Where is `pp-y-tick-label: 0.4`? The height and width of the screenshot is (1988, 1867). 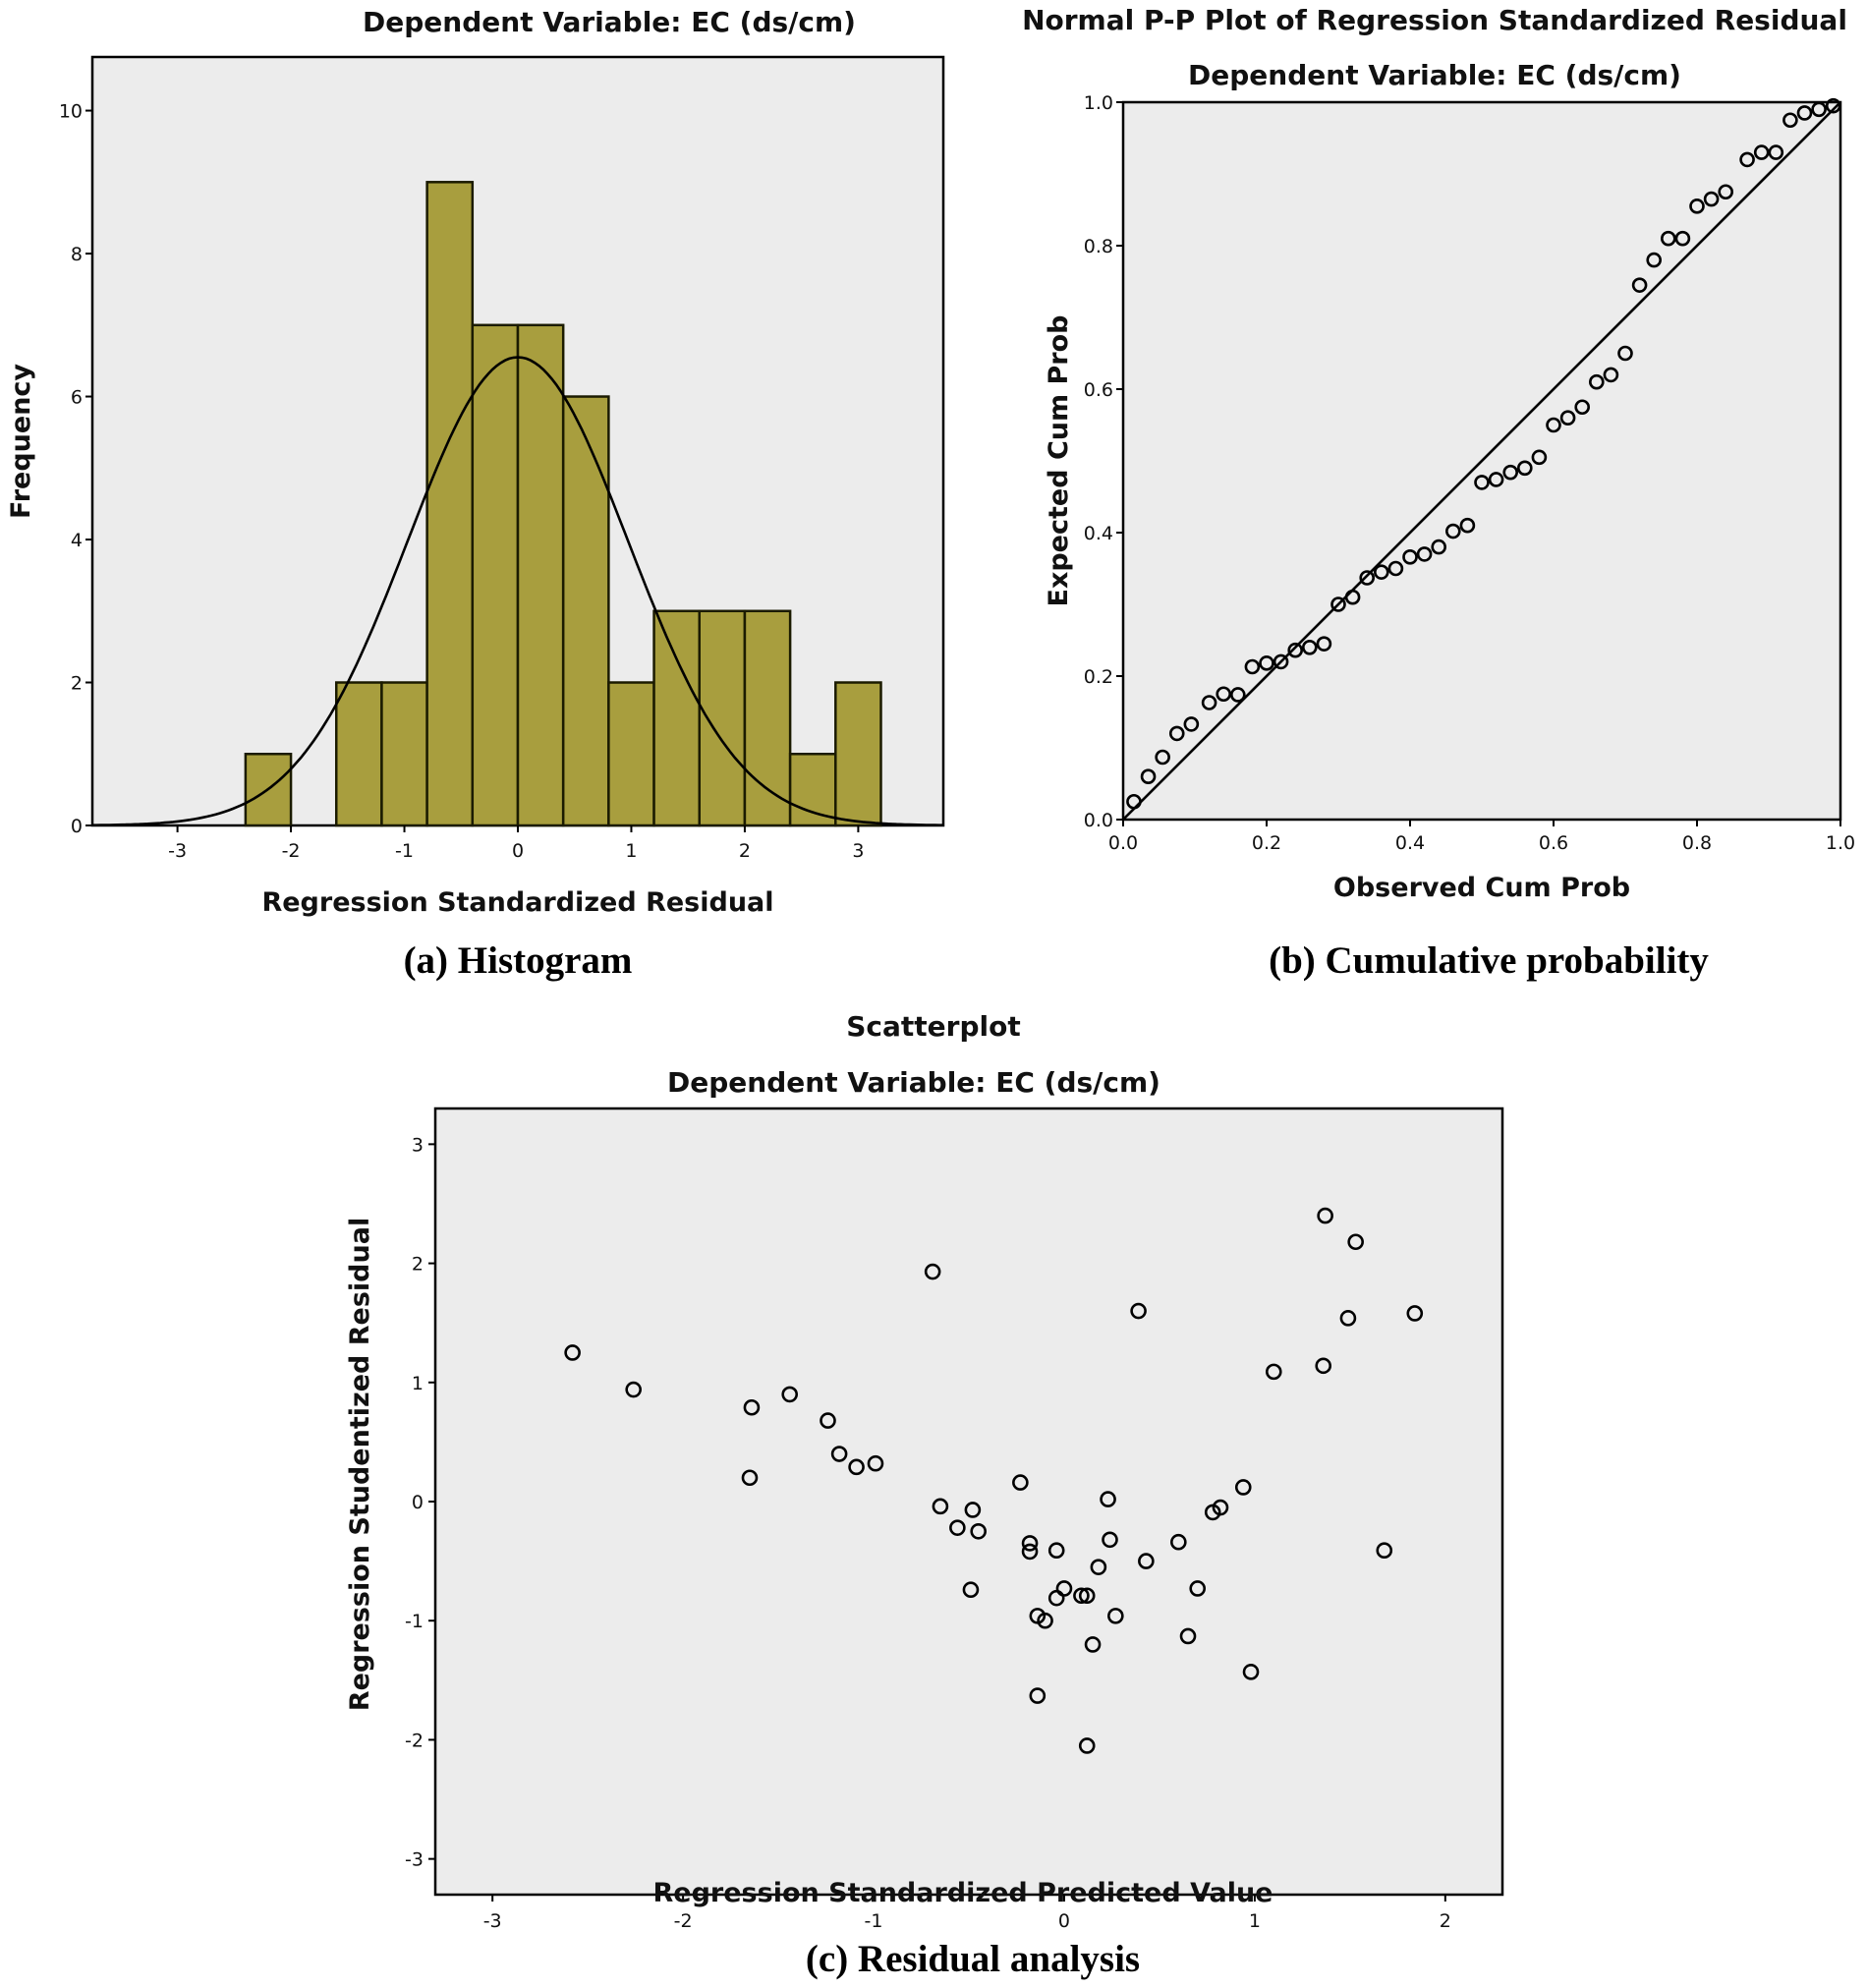
pp-y-tick-label: 0.4 is located at coordinates (1098, 533).